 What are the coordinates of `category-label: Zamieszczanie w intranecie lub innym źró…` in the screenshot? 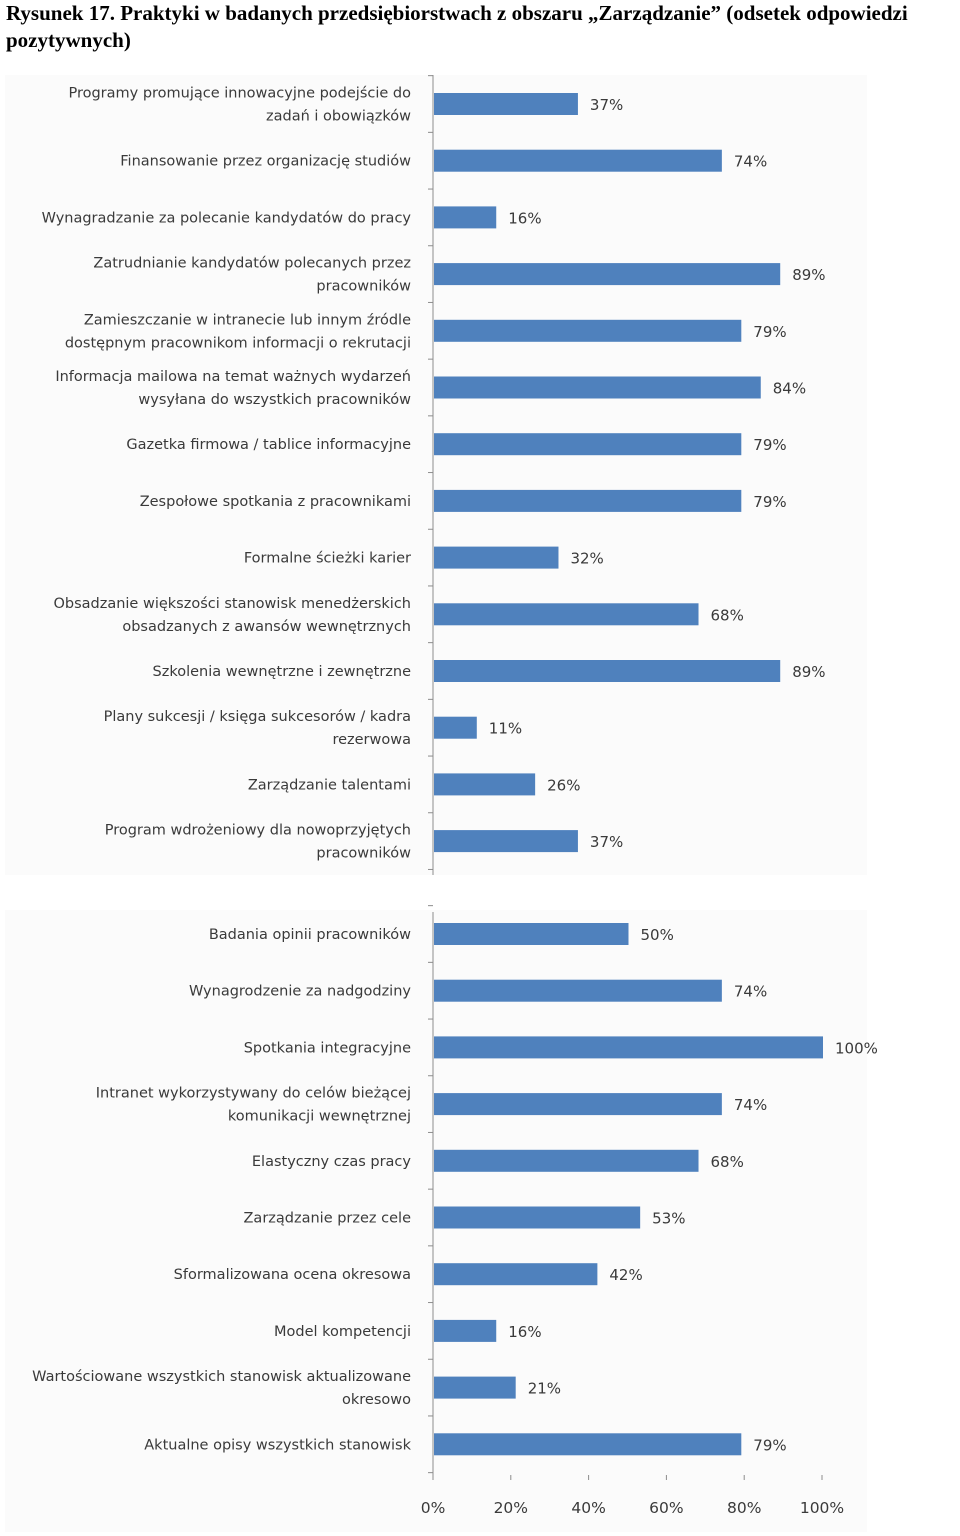 It's located at (247, 320).